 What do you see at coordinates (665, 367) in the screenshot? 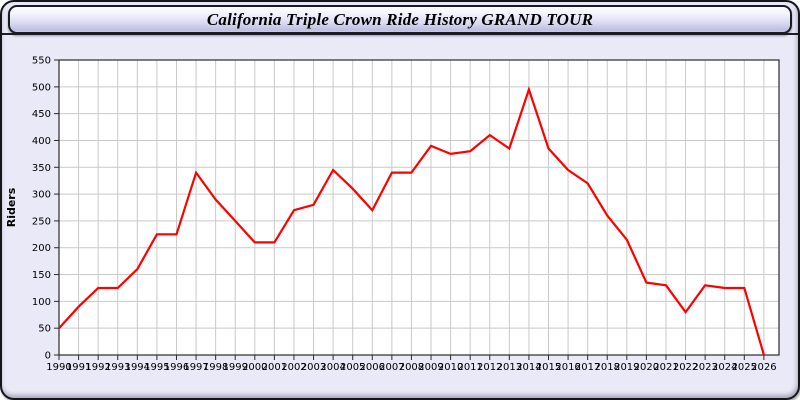
I see `svg-text: 2021` at bounding box center [665, 367].